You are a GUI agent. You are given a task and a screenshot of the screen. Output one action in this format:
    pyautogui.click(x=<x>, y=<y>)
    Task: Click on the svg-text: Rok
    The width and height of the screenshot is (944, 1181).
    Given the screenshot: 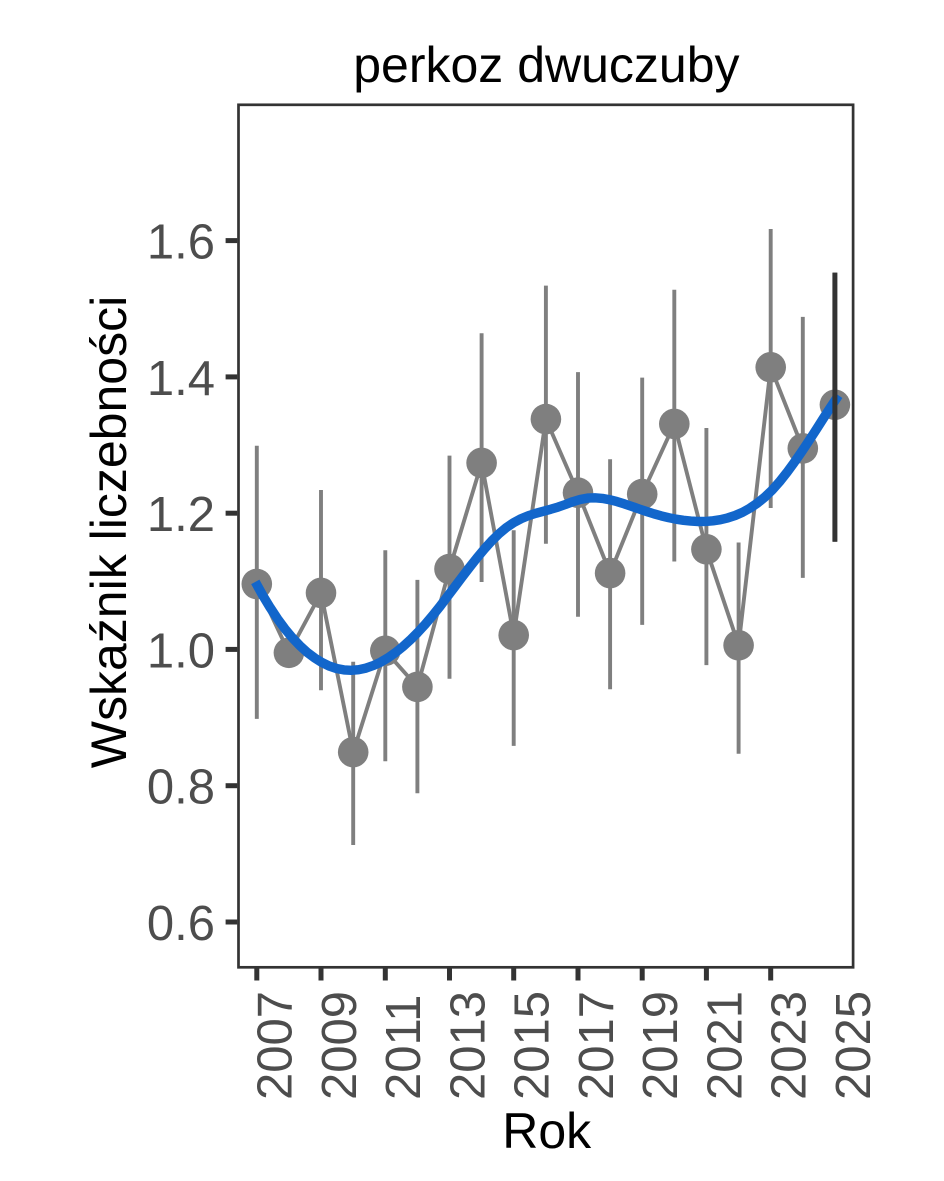 What is the action you would take?
    pyautogui.click(x=547, y=1131)
    